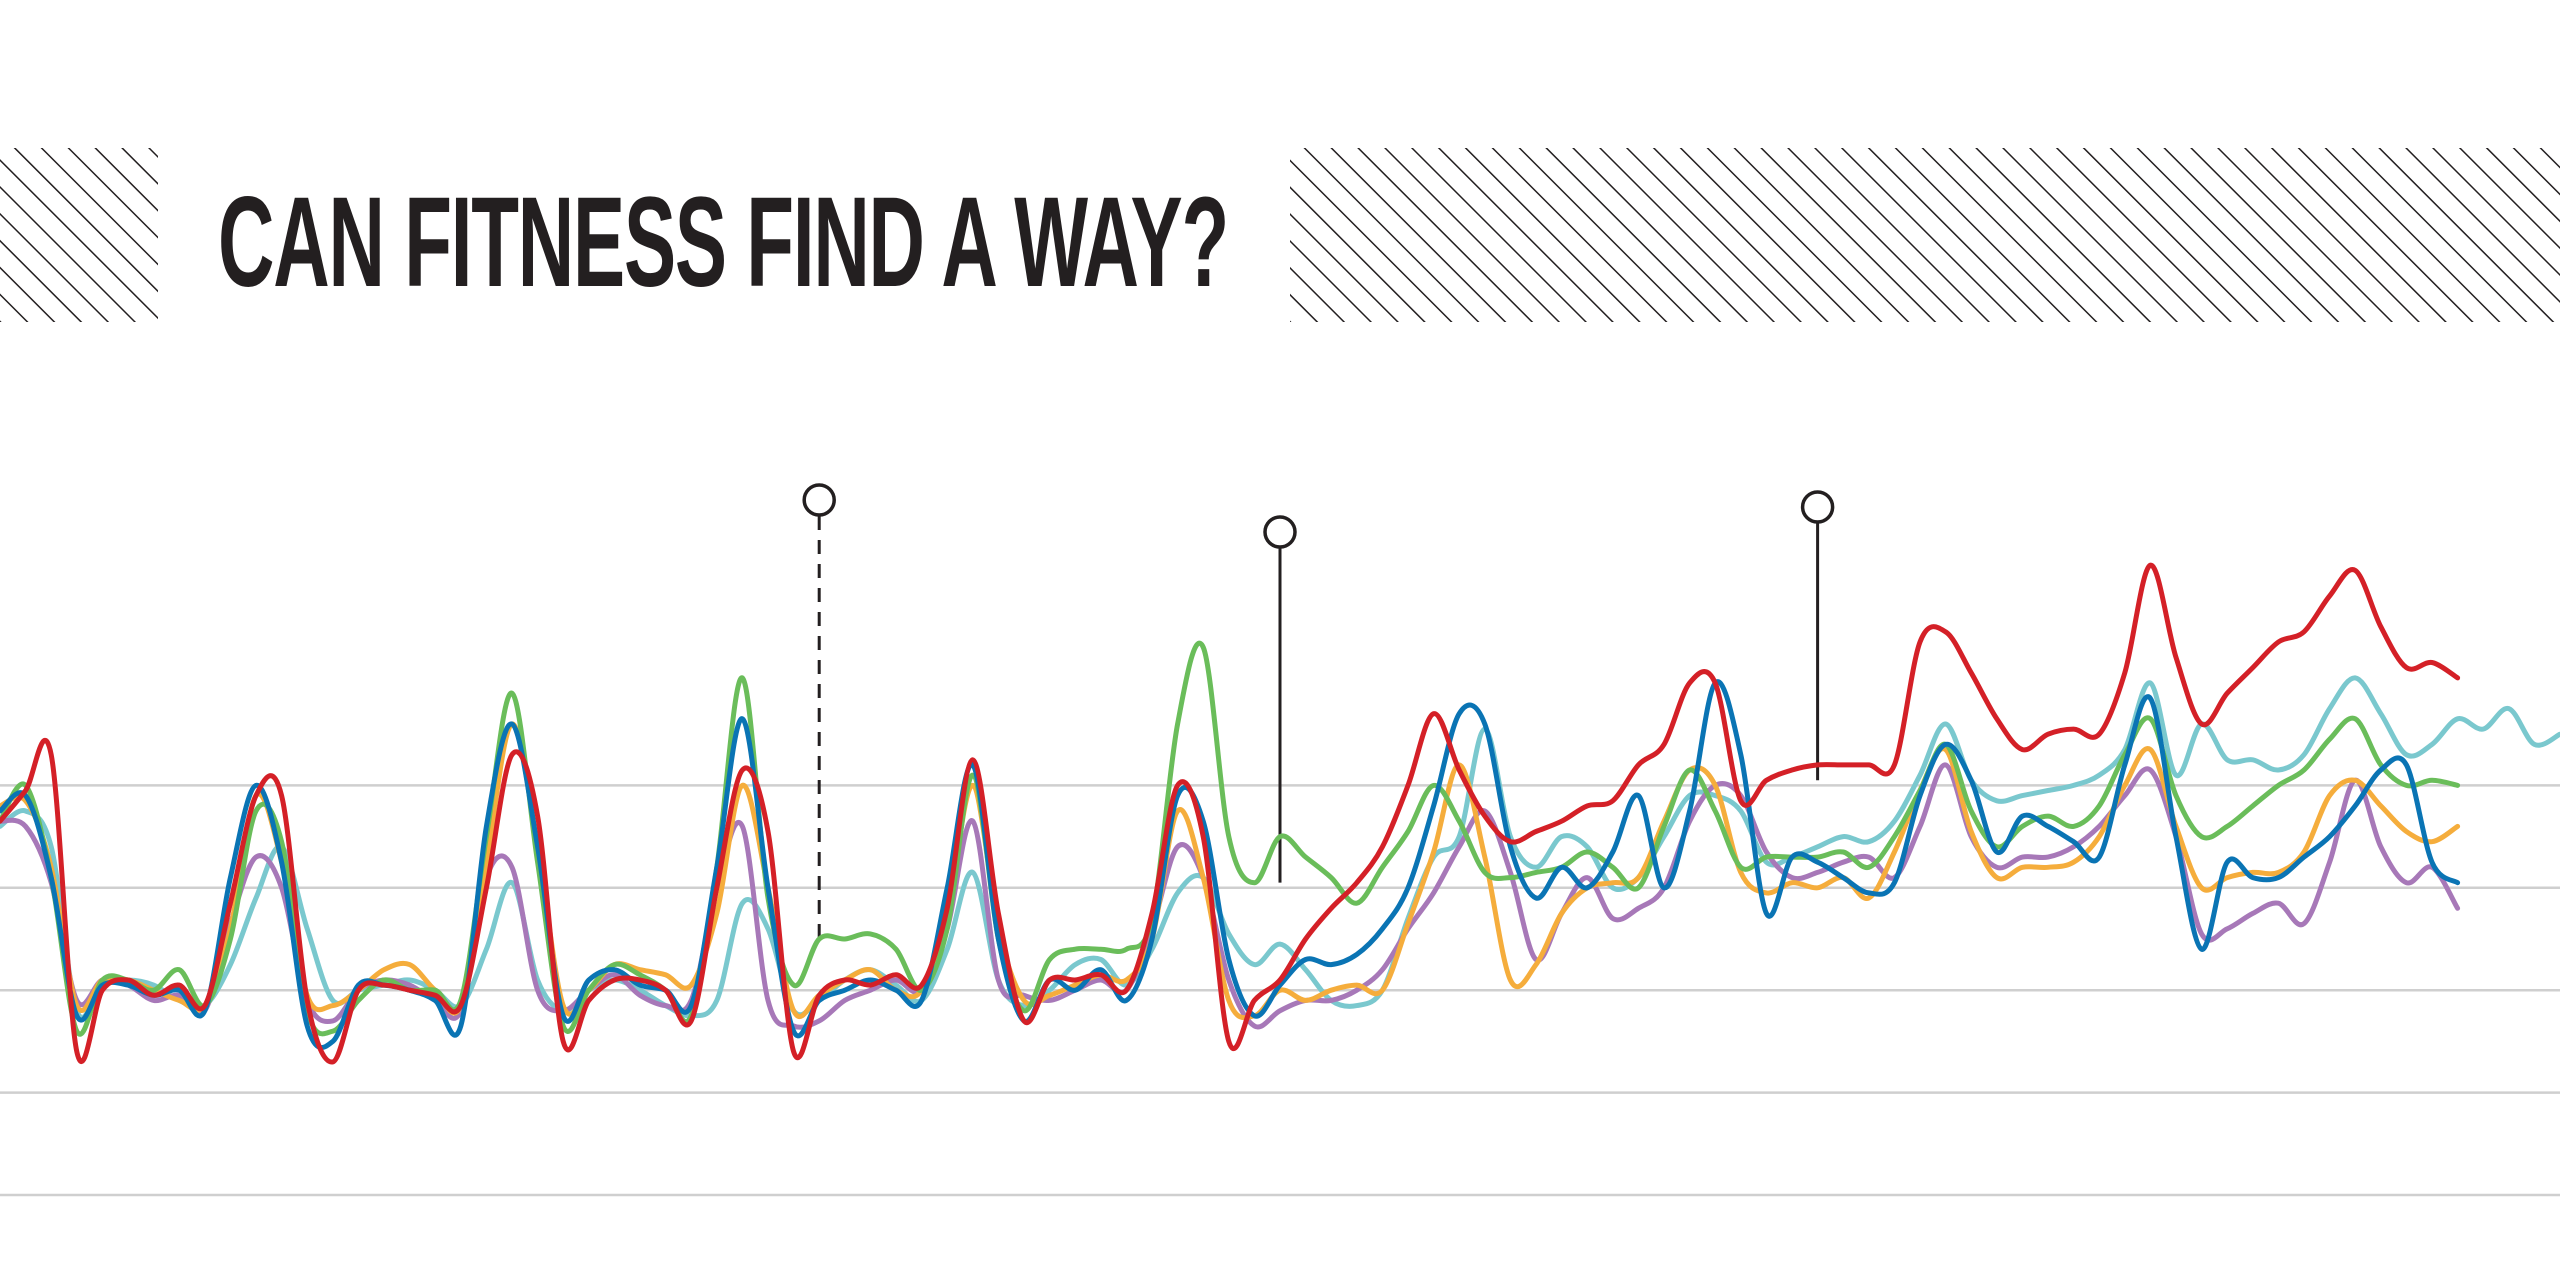 This screenshot has height=1277, width=2560. Describe the element at coordinates (79, 235) in the screenshot. I see `hatch-band-left` at that location.